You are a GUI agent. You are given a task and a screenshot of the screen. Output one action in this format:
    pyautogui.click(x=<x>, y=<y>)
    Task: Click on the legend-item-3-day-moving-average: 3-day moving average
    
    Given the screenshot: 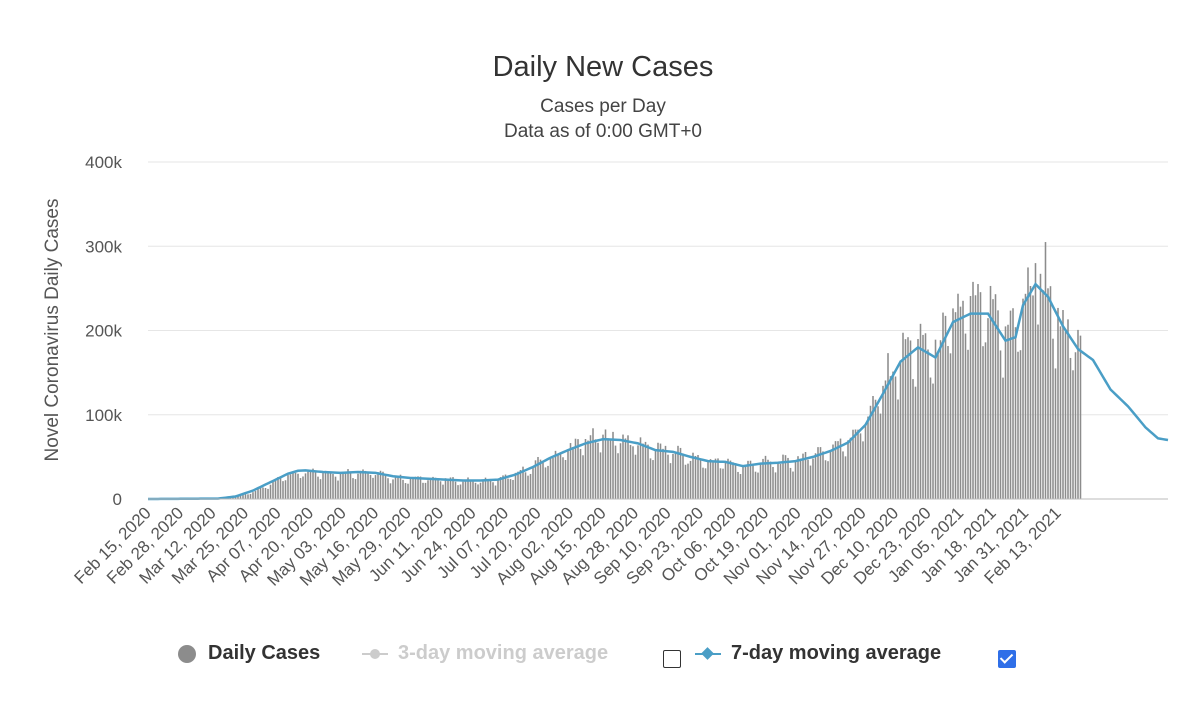 What is the action you would take?
    pyautogui.click(x=485, y=653)
    